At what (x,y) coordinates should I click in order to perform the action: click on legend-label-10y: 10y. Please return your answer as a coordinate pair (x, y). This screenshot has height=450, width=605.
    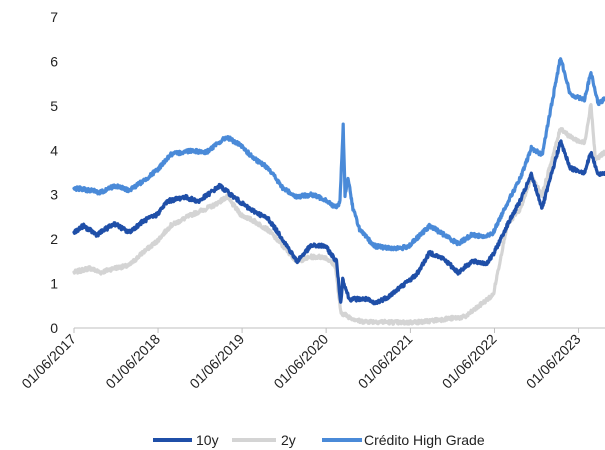
    Looking at the image, I should click on (207, 440).